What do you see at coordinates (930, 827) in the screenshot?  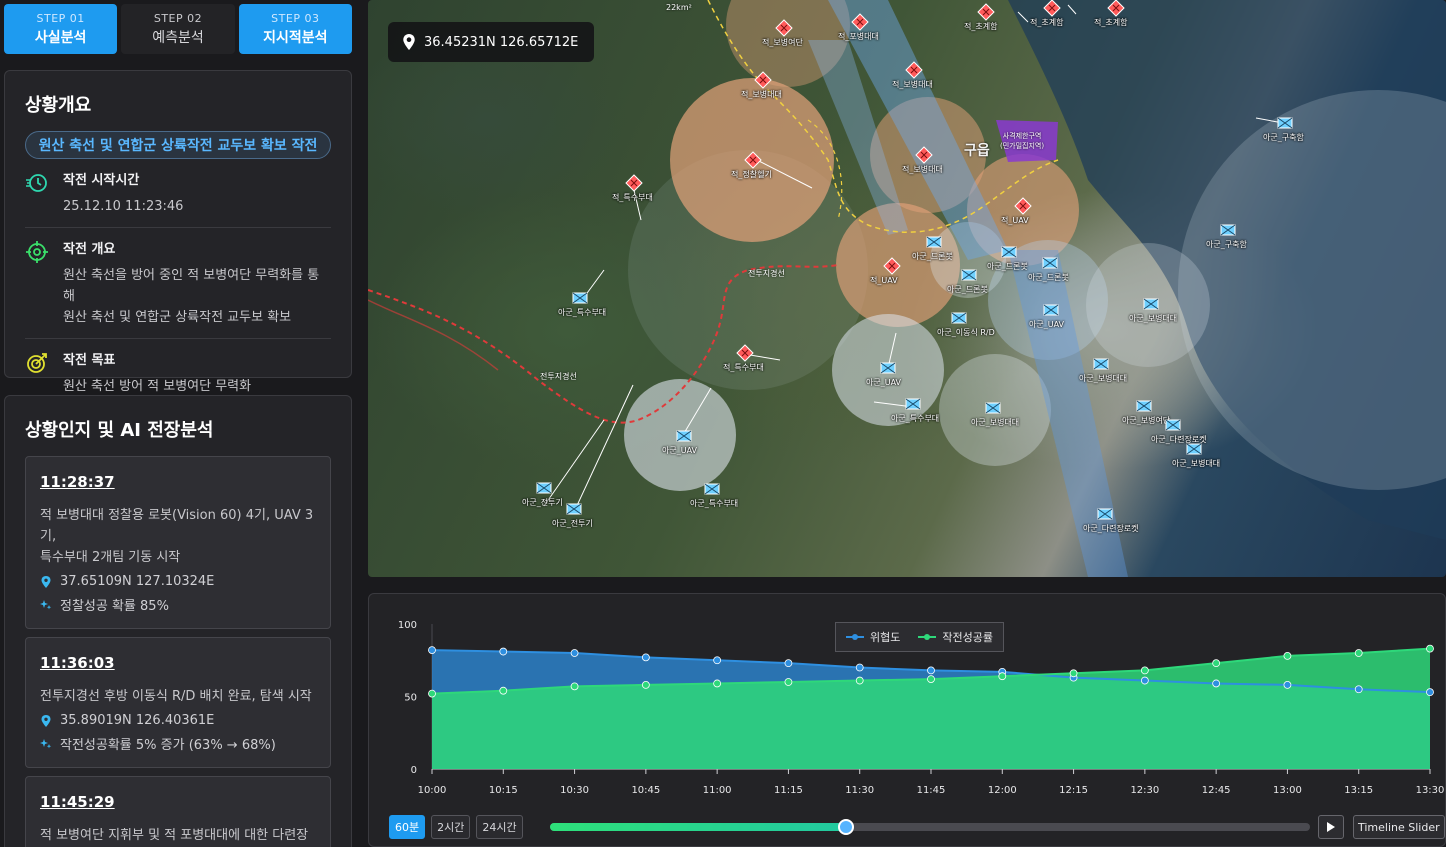 I see `timeline-slider-track` at bounding box center [930, 827].